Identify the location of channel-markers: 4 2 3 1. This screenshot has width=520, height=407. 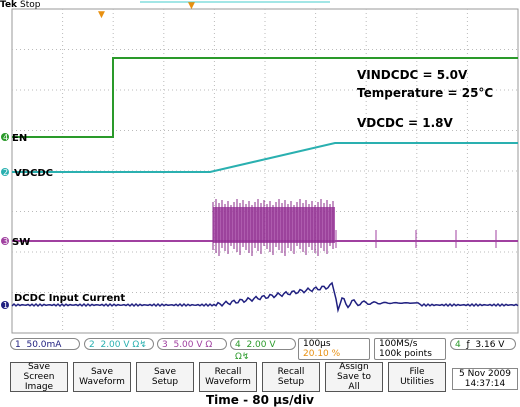
(5, 221).